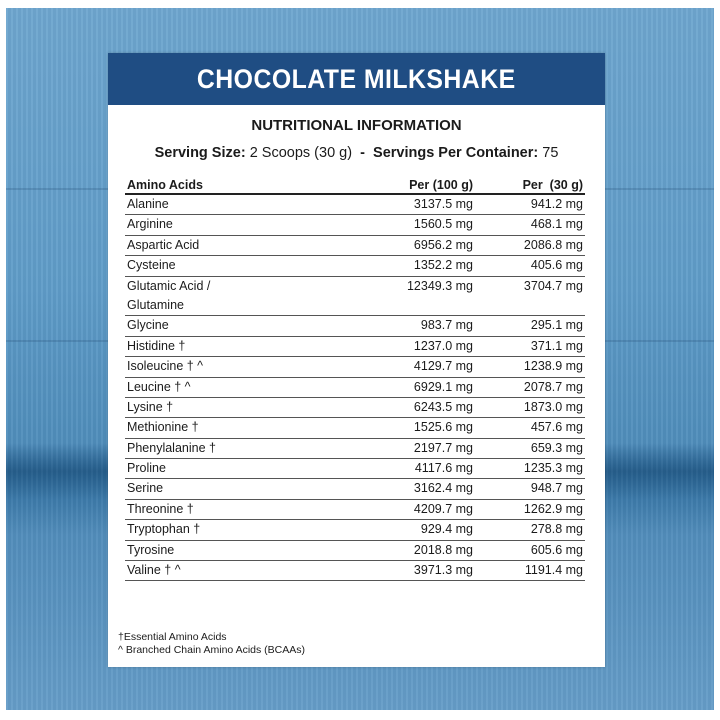 This screenshot has width=720, height=720. I want to click on per-100g-value: 1352.2 mg, so click(443, 265).